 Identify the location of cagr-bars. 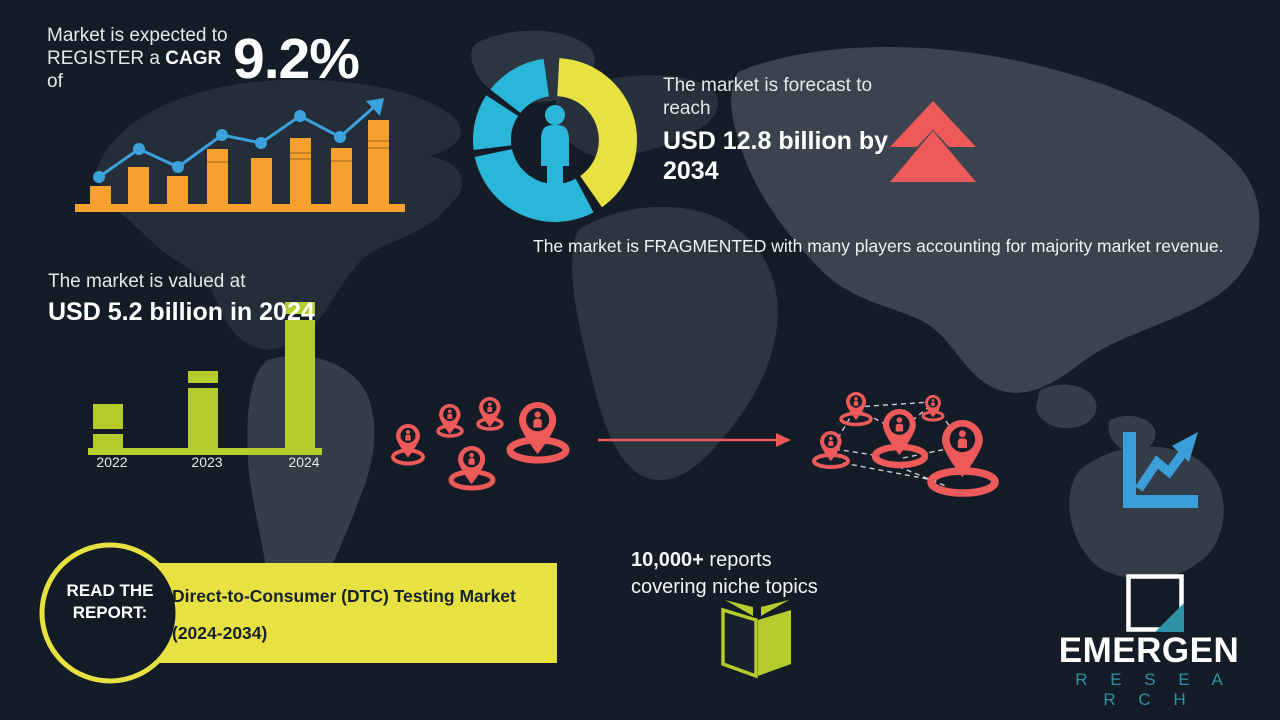
(240, 166).